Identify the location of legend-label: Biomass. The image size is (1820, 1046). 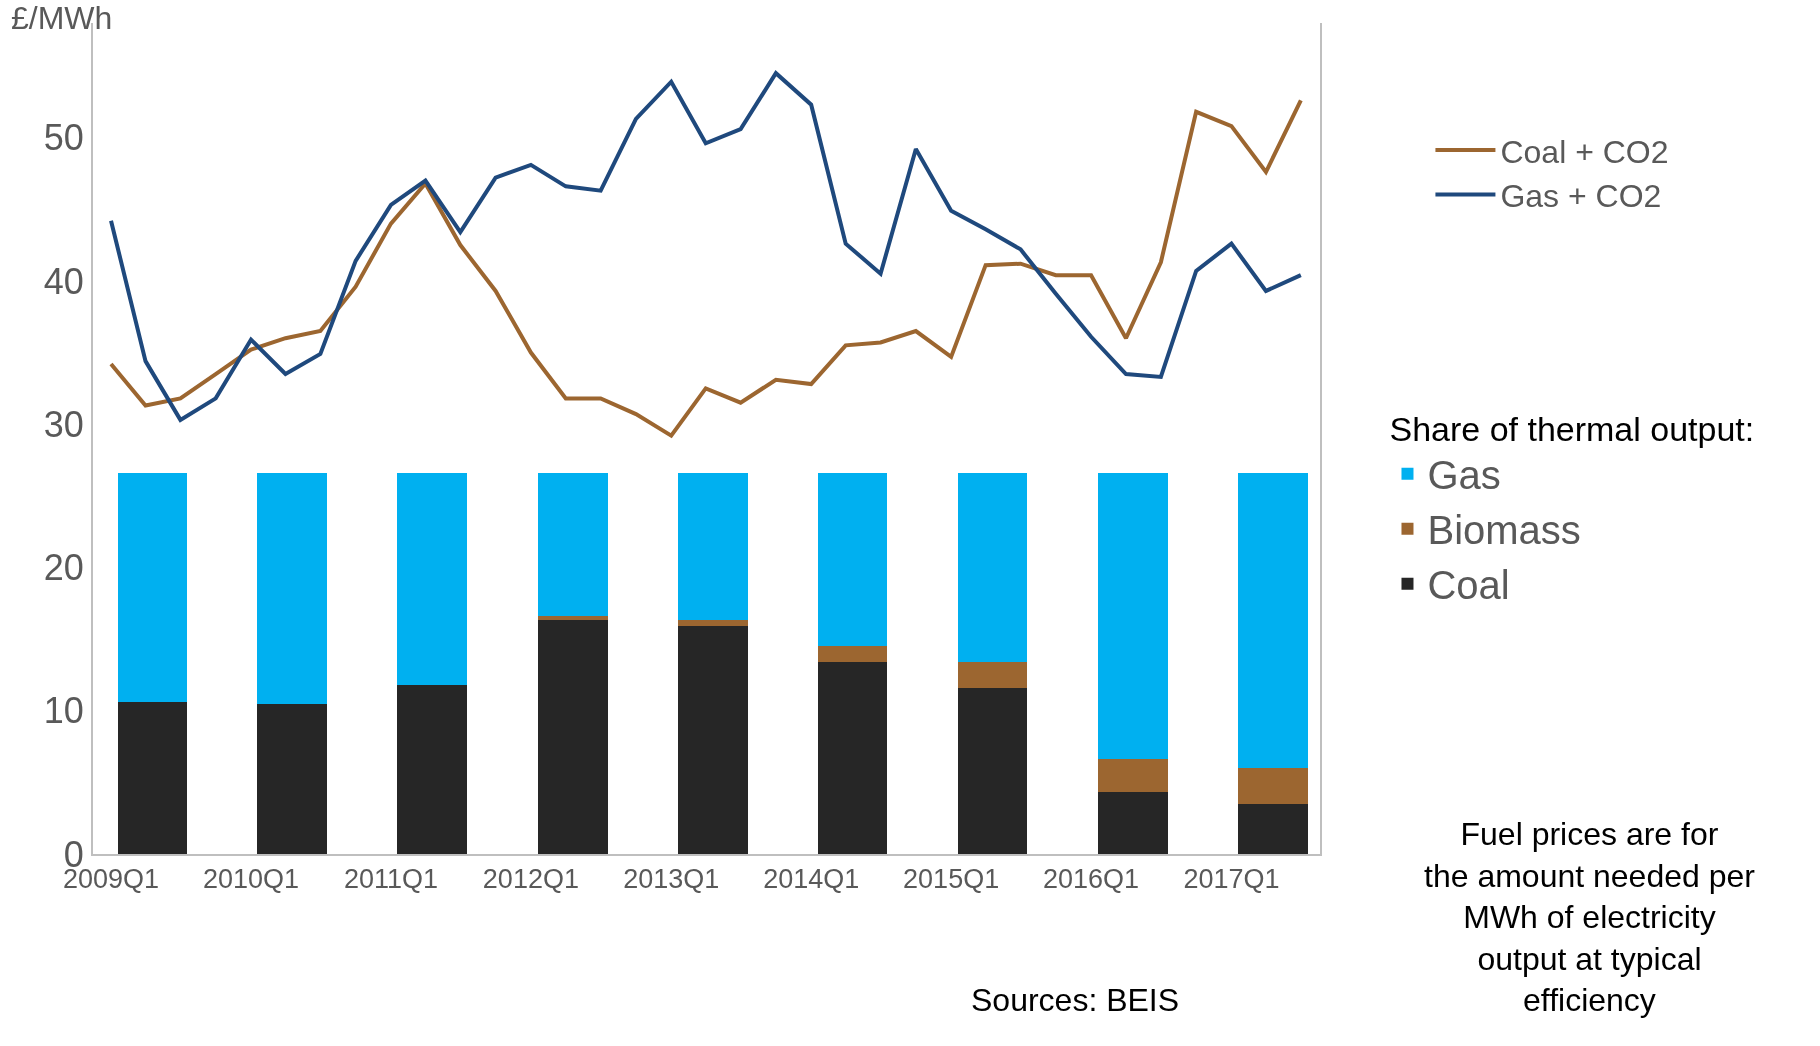
(1504, 530).